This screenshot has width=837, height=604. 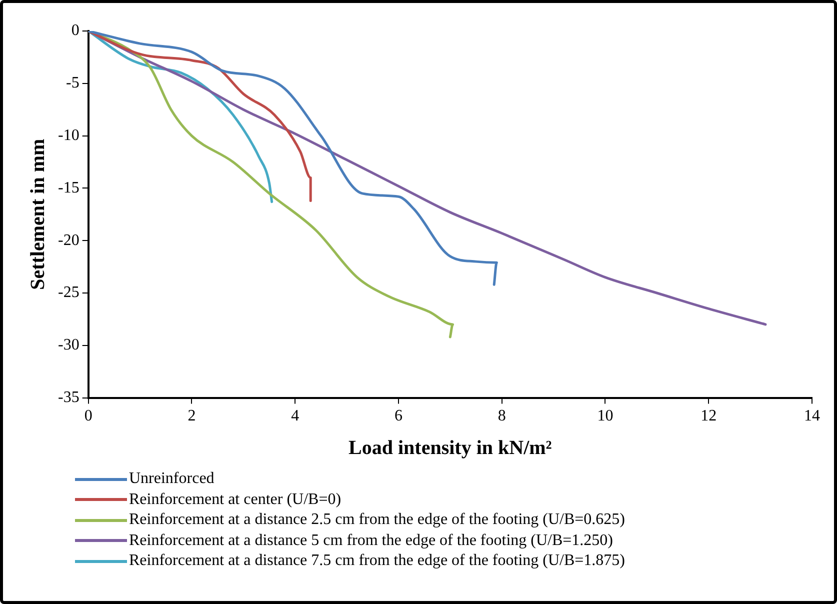 I want to click on y-tick-label: -10, so click(x=69, y=135).